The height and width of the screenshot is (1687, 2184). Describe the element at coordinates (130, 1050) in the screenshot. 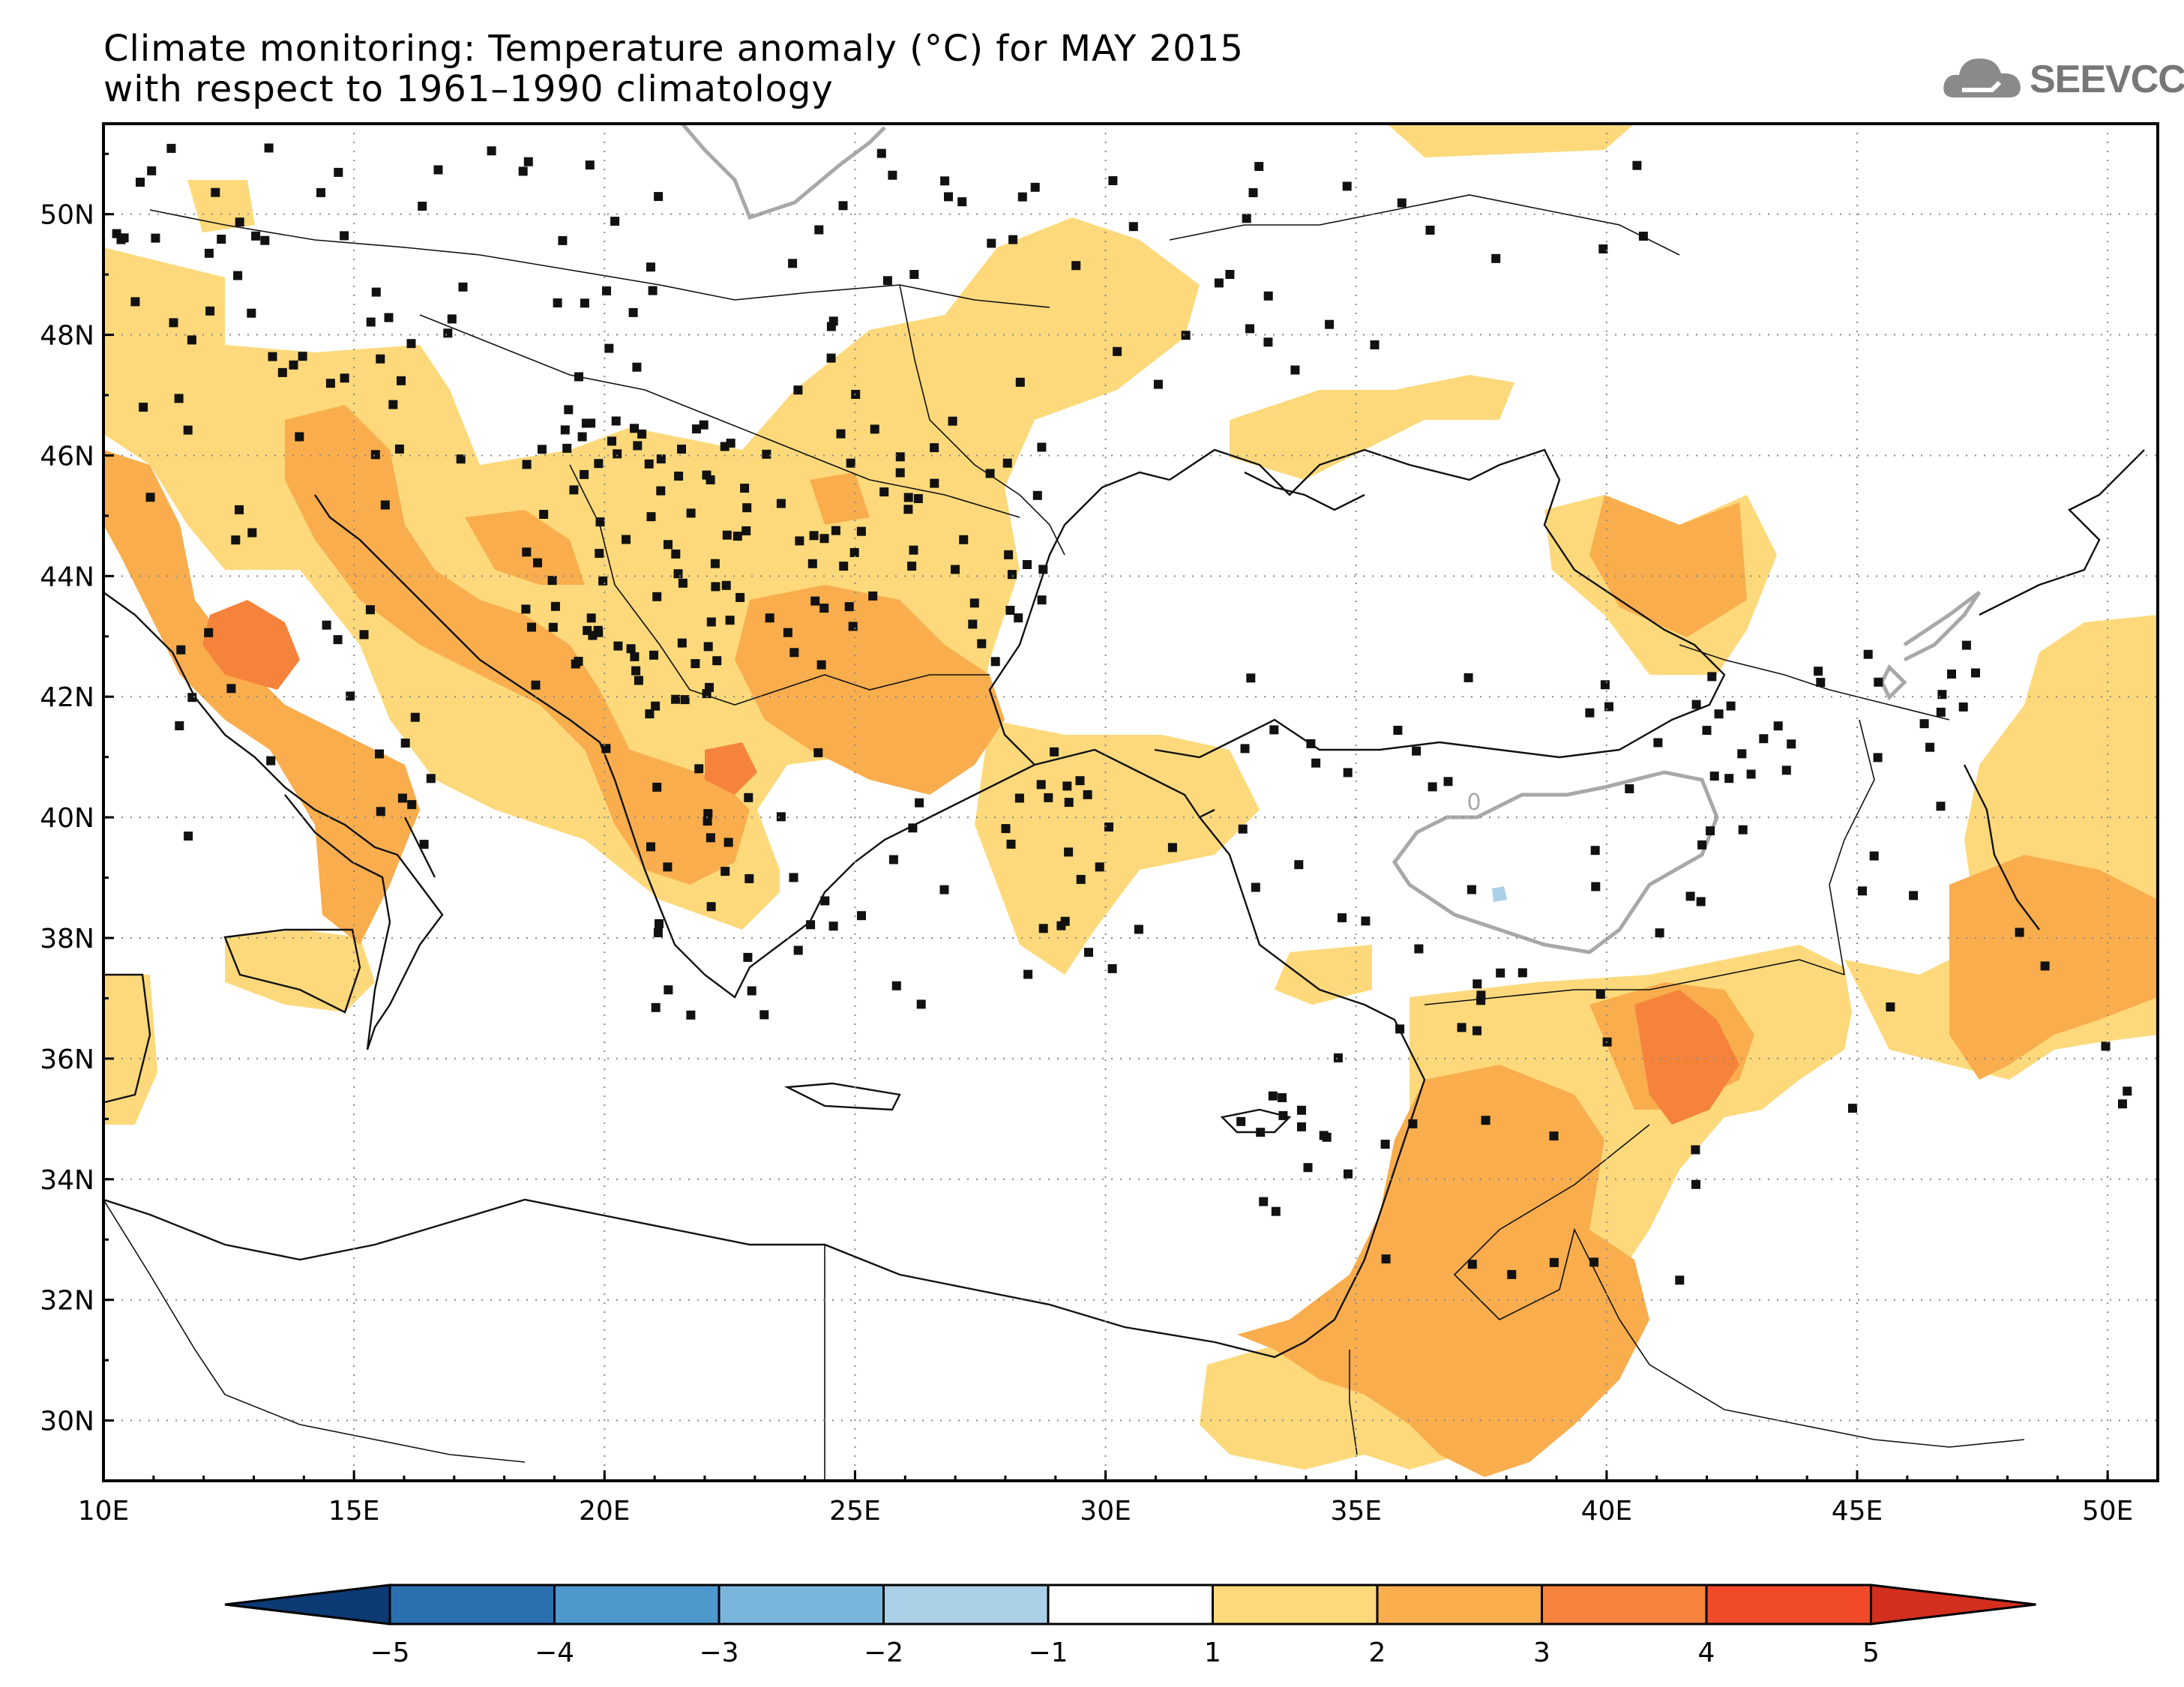

I see `anomaly-area-sardinia` at that location.